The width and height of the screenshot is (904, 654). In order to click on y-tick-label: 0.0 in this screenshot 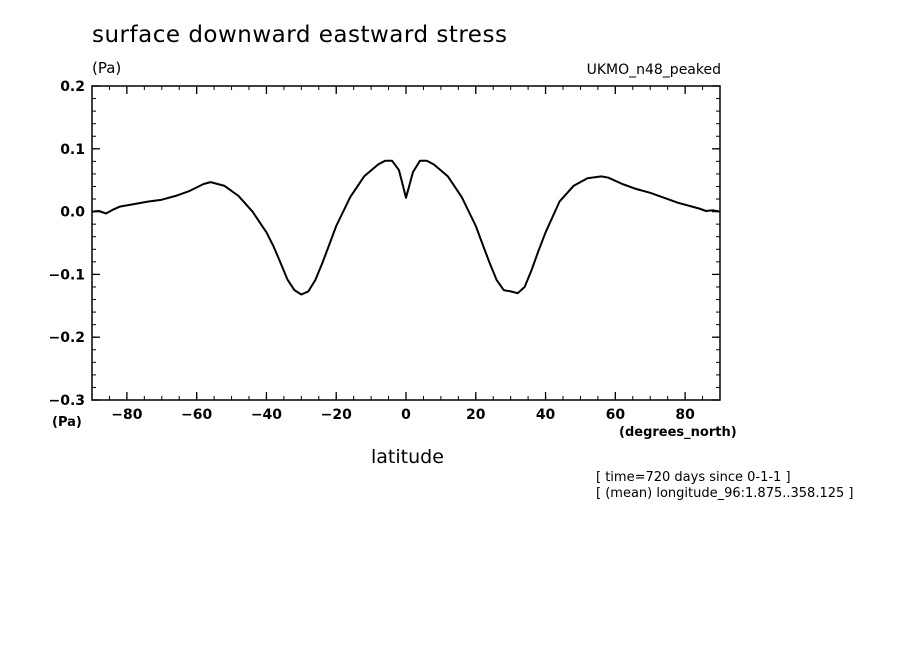, I will do `click(72, 213)`.